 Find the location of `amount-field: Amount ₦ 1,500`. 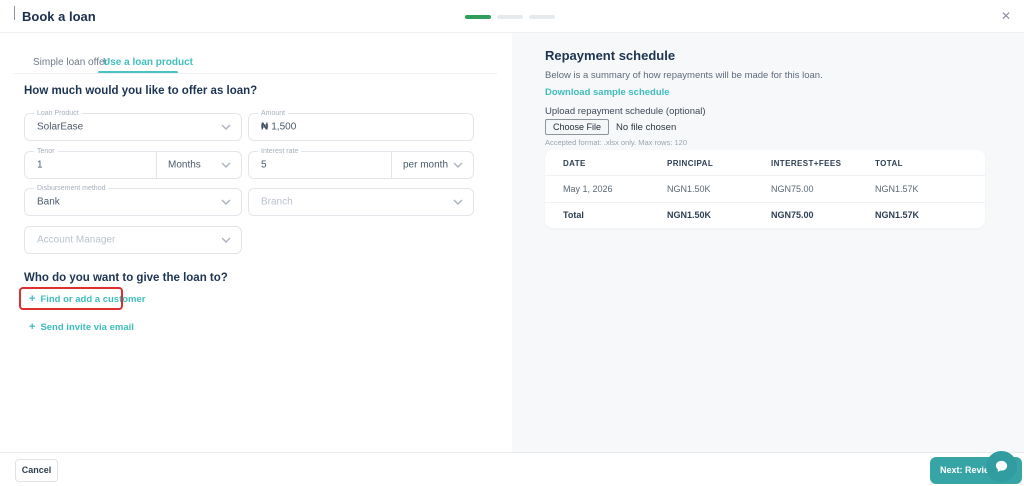

amount-field: Amount ₦ 1,500 is located at coordinates (361, 125).